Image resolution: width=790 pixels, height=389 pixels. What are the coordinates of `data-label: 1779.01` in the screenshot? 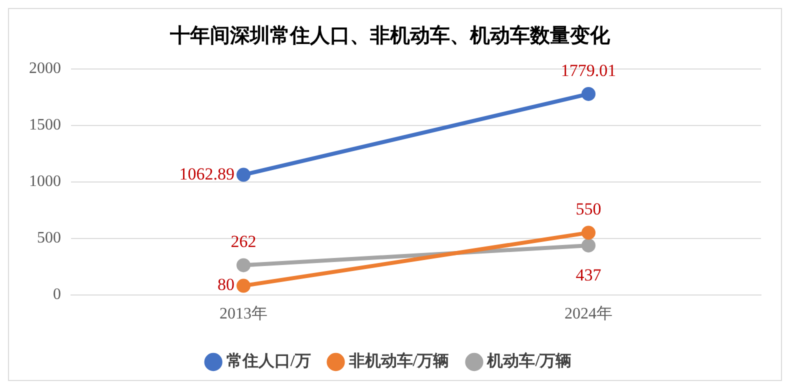 It's located at (588, 70).